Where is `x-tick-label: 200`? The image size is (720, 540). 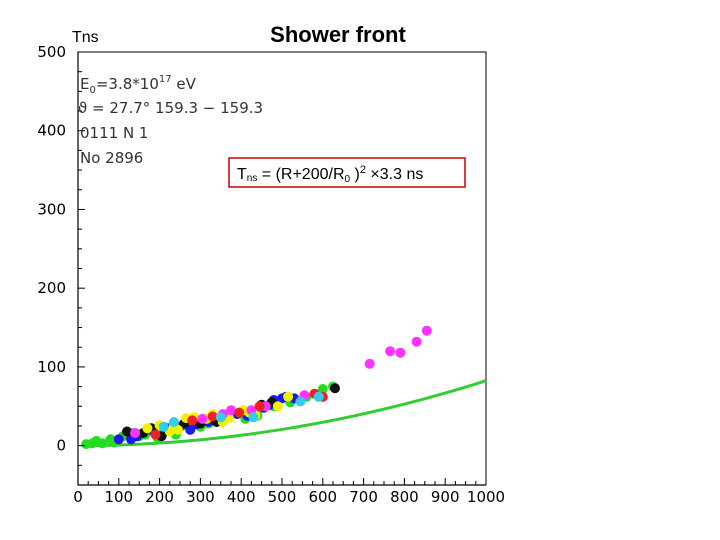
x-tick-label: 200 is located at coordinates (159, 497).